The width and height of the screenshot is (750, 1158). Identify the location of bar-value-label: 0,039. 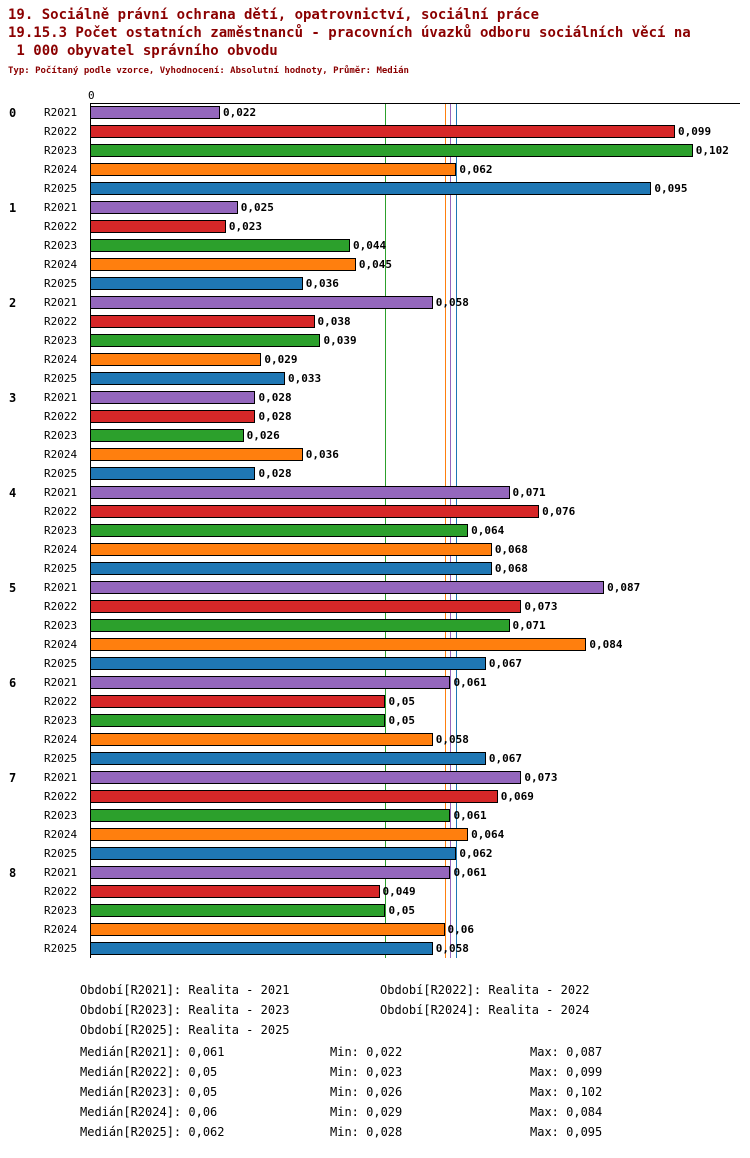
(340, 340).